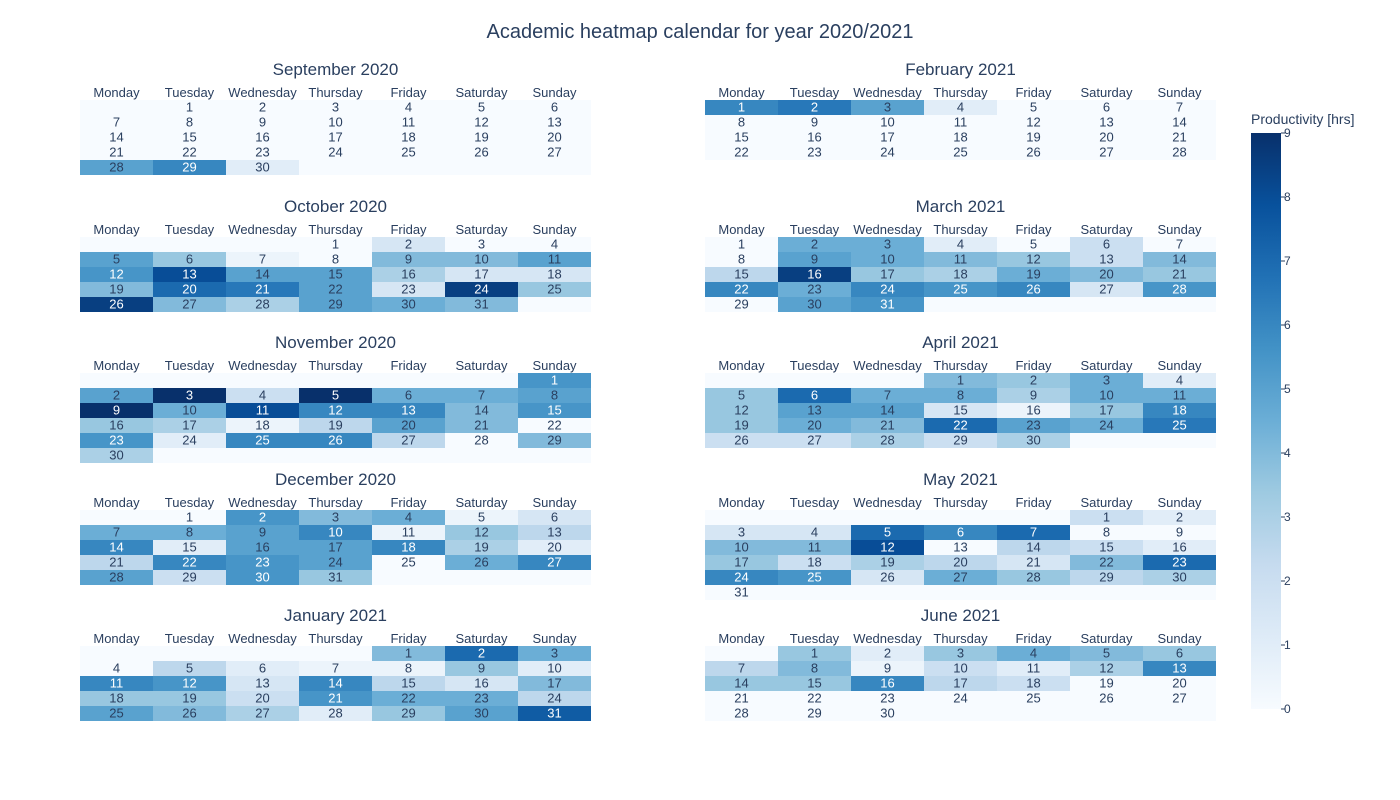 The height and width of the screenshot is (800, 1400). Describe the element at coordinates (189, 289) in the screenshot. I see `day-number: 20` at that location.